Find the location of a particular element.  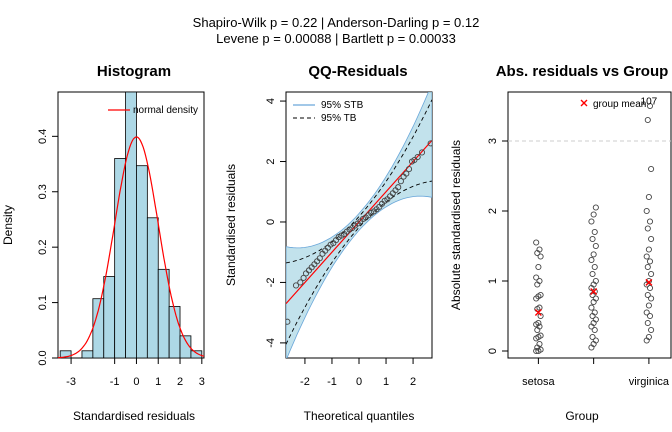

group-mean-legend-marker is located at coordinates (584, 103).